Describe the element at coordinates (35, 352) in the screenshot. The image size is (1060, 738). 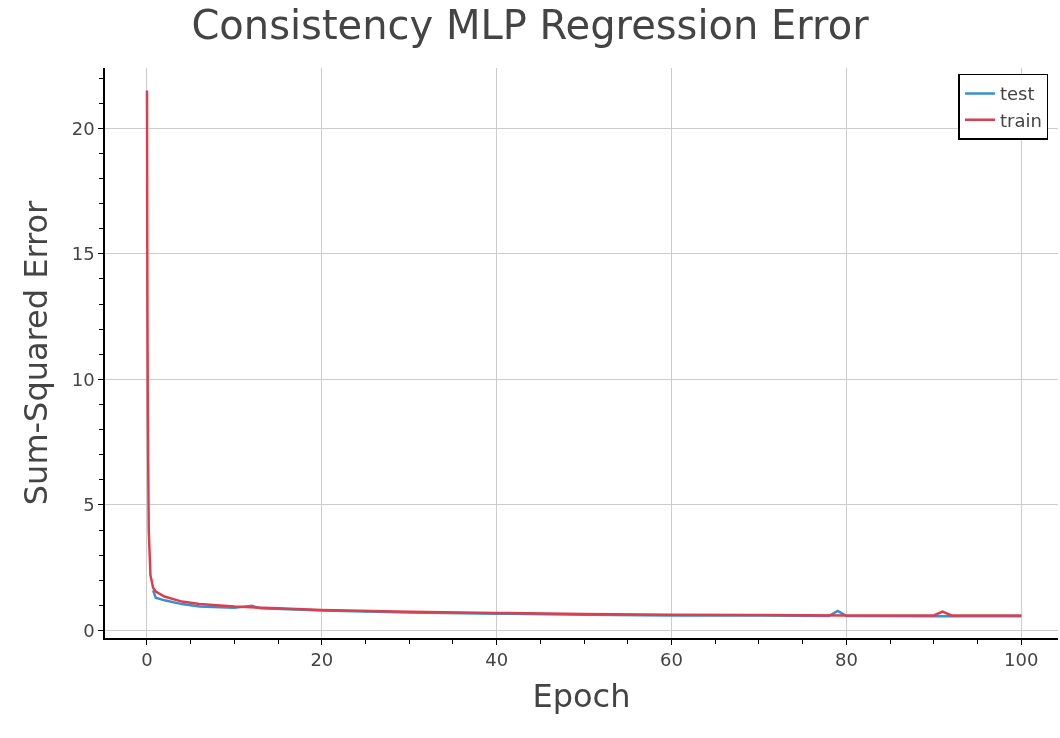
I see `y-axis-title: Sum-Squared Error` at that location.